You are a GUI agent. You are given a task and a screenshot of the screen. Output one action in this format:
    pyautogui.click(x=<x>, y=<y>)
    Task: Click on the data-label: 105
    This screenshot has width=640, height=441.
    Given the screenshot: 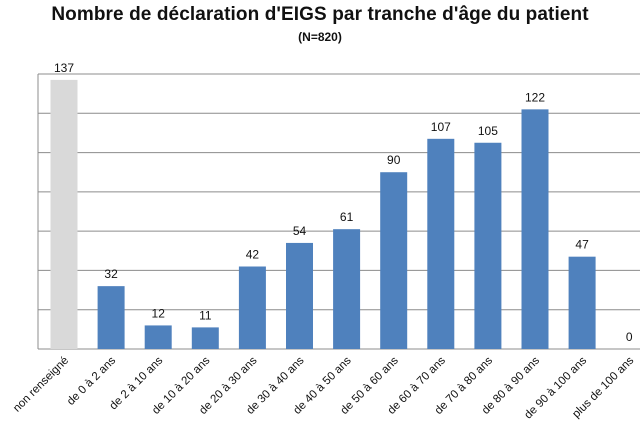 What is the action you would take?
    pyautogui.click(x=488, y=131)
    